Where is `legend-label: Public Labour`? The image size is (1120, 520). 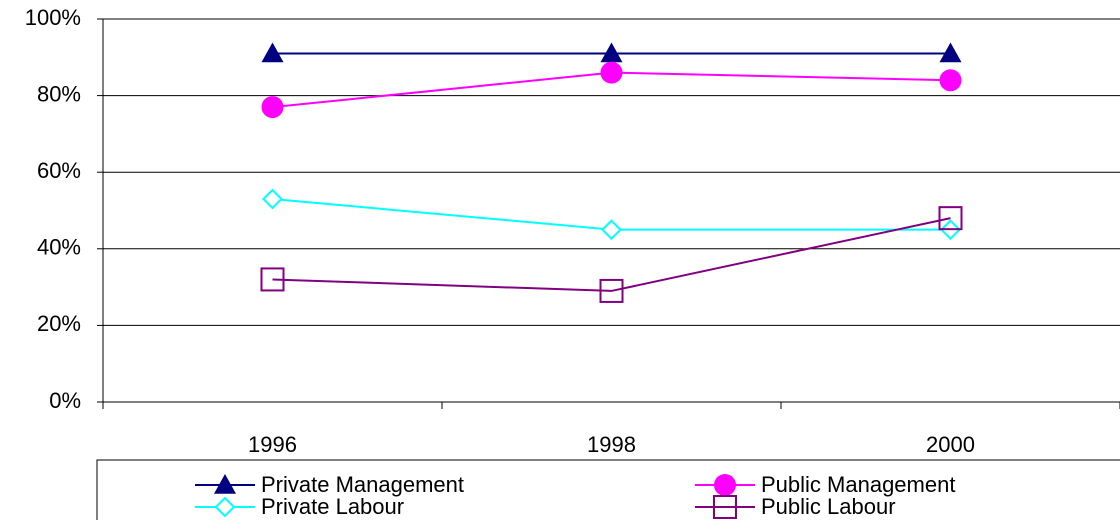 legend-label: Public Labour is located at coordinates (828, 506).